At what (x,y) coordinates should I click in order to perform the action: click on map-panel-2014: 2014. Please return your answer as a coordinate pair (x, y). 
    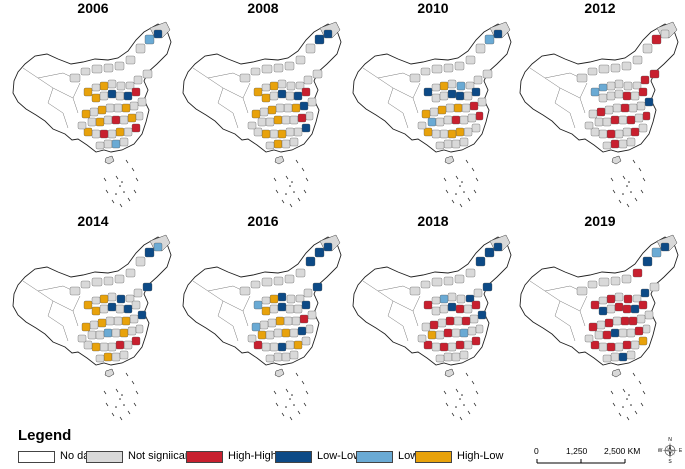
    Looking at the image, I should click on (93, 320).